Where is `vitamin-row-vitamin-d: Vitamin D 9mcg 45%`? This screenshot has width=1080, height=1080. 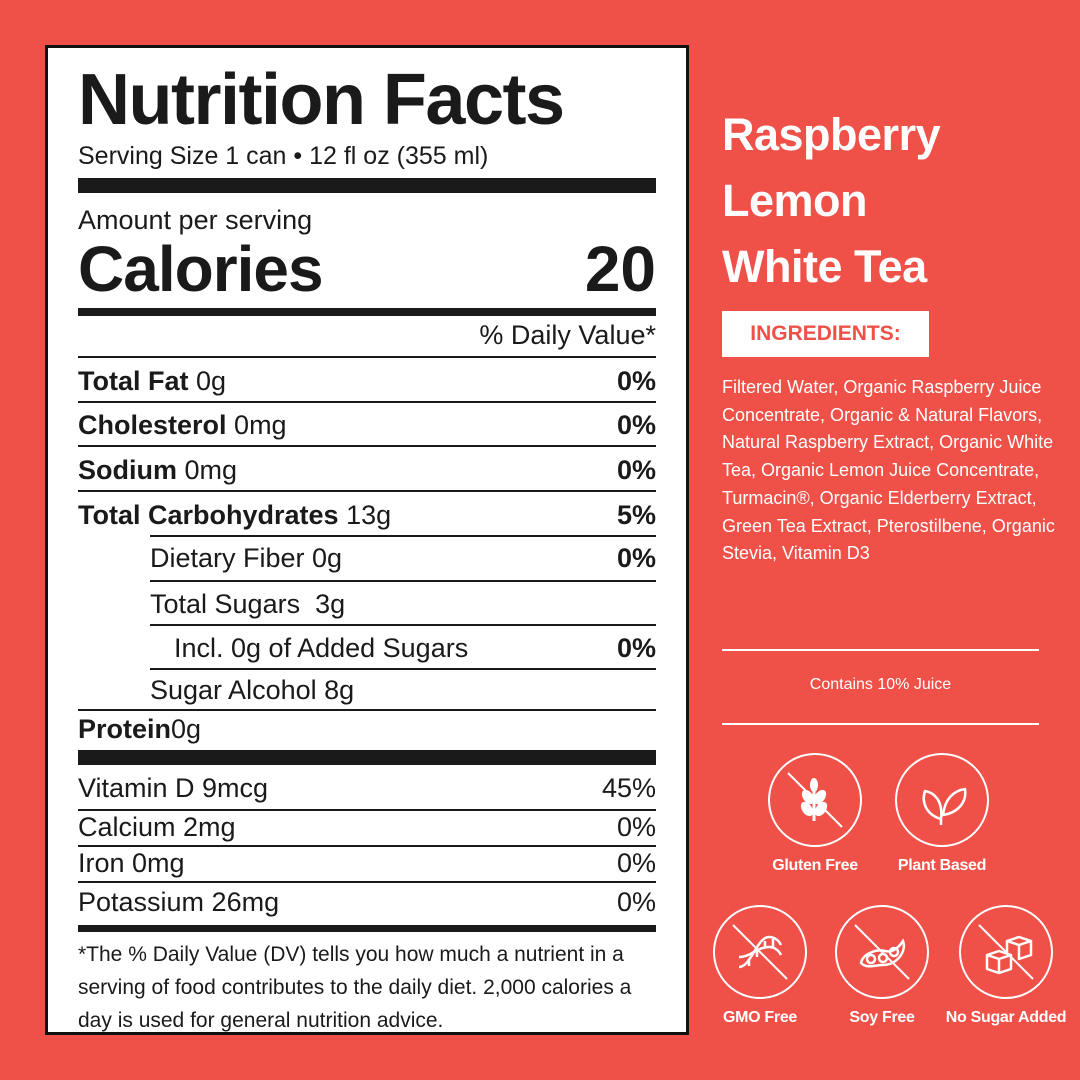
vitamin-row-vitamin-d: Vitamin D 9mcg 45% is located at coordinates (367, 788).